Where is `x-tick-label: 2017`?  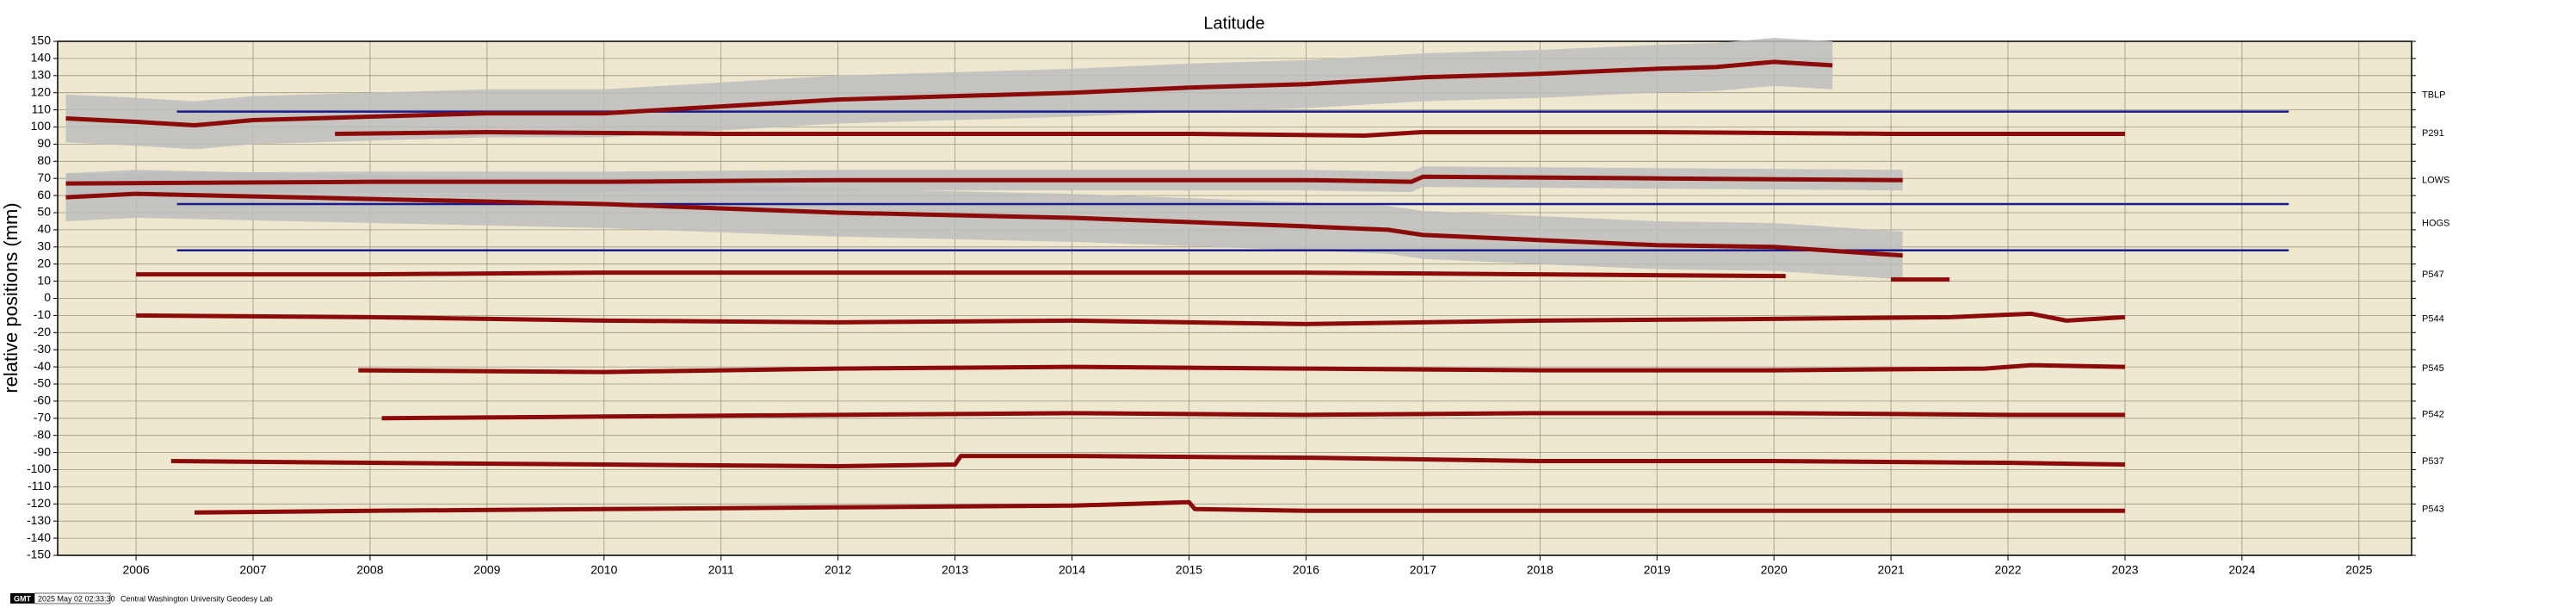
x-tick-label: 2017 is located at coordinates (1423, 570).